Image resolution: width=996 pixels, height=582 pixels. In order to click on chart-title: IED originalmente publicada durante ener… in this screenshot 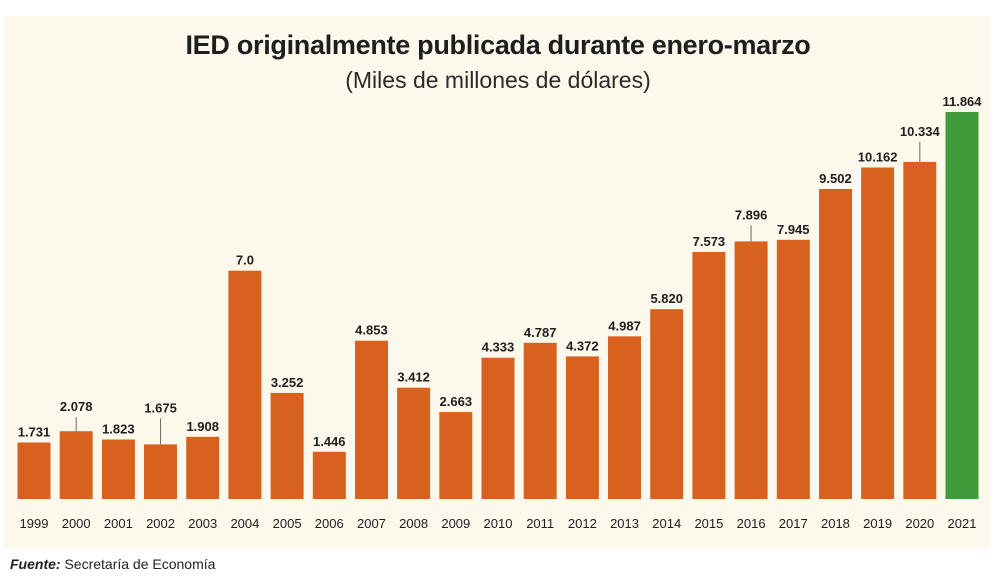, I will do `click(498, 45)`.